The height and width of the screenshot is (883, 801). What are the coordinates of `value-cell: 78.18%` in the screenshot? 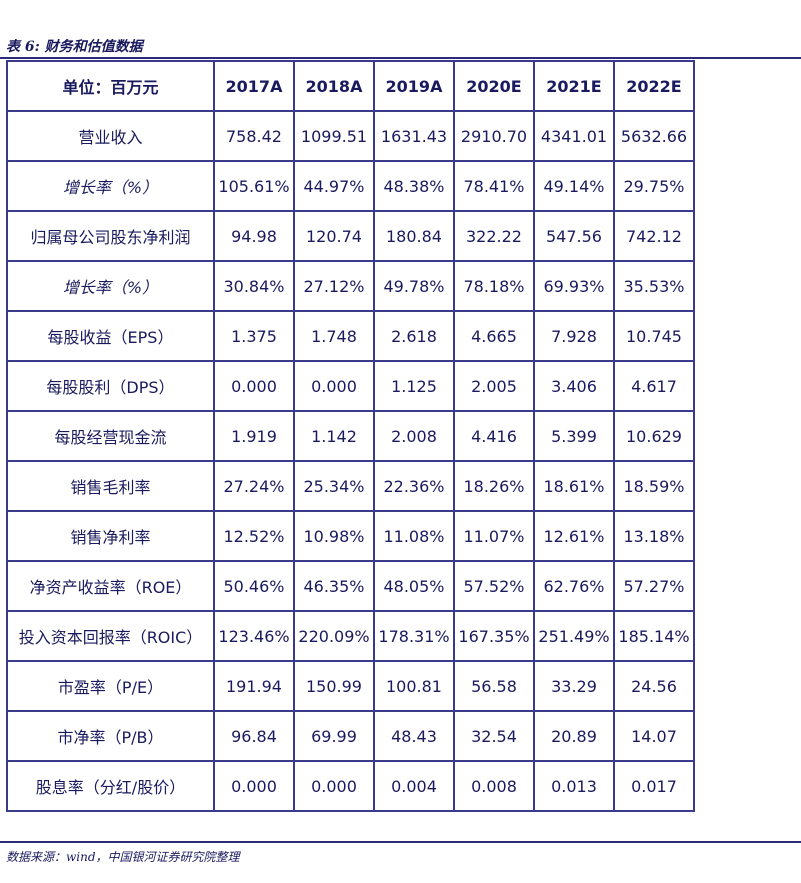 It's located at (494, 286).